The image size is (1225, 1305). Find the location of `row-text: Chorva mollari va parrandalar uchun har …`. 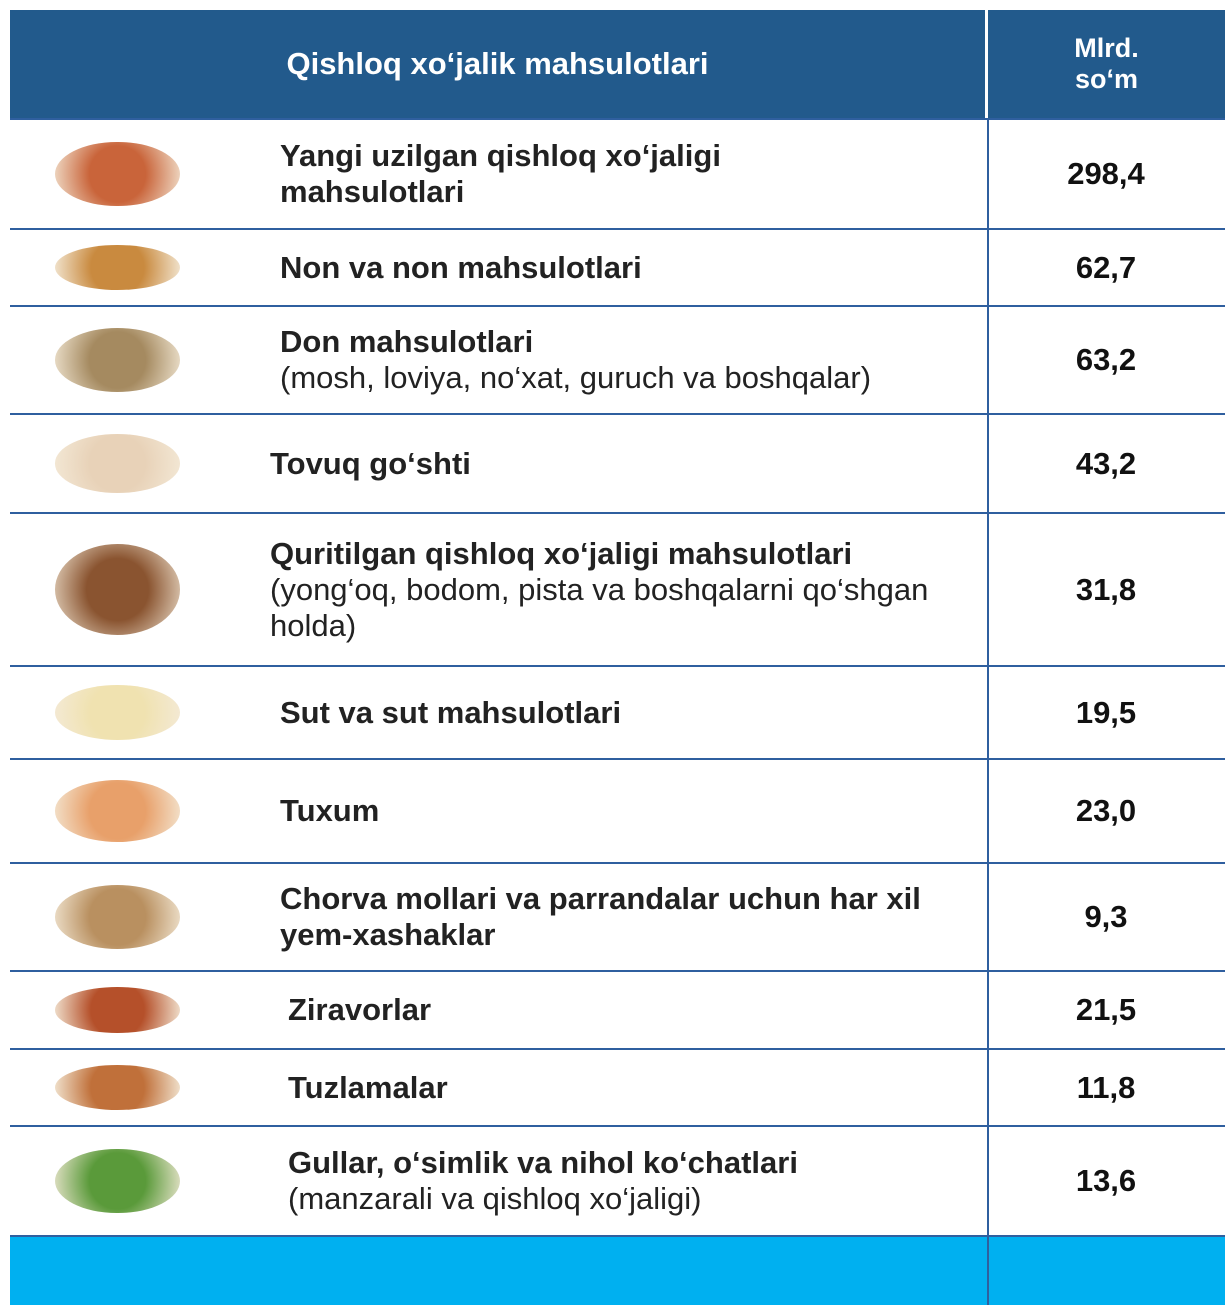

row-text: Chorva mollari va parrandalar uchun har … is located at coordinates (620, 917).